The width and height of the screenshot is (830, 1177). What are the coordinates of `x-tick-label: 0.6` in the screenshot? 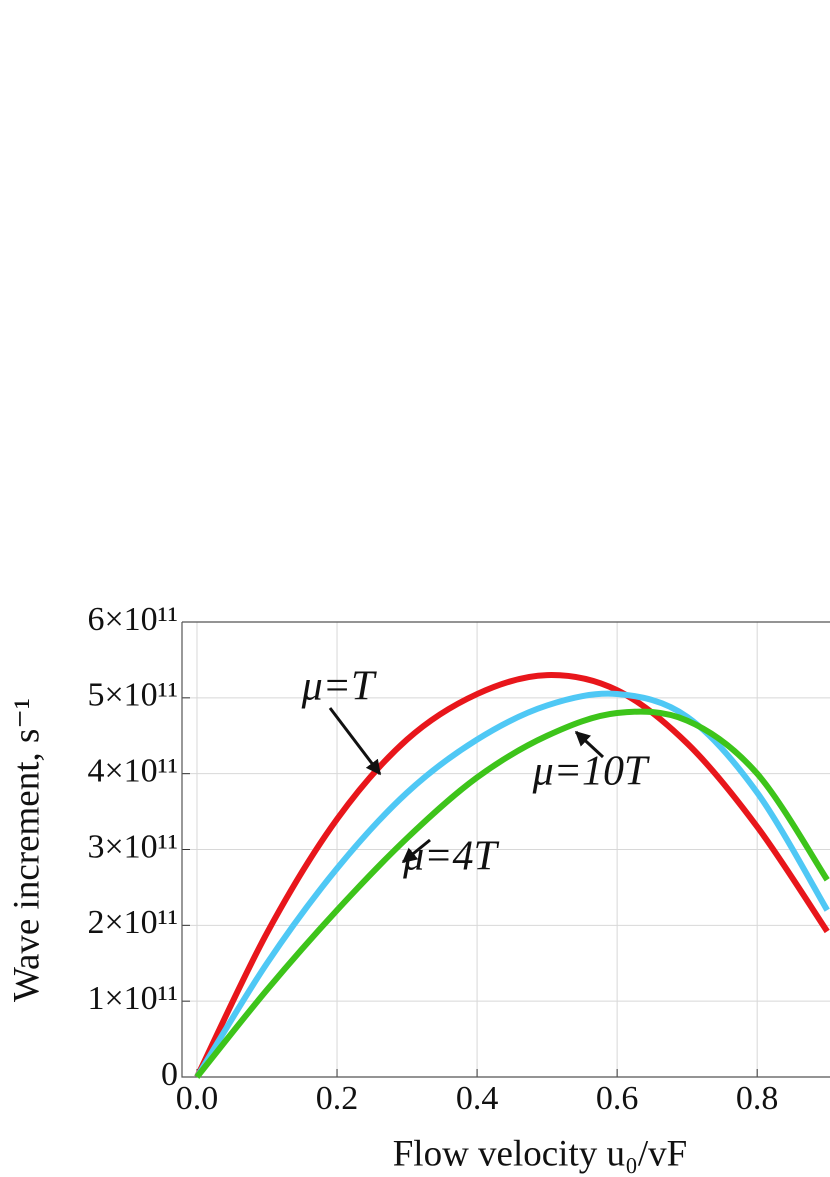 It's located at (617, 1098).